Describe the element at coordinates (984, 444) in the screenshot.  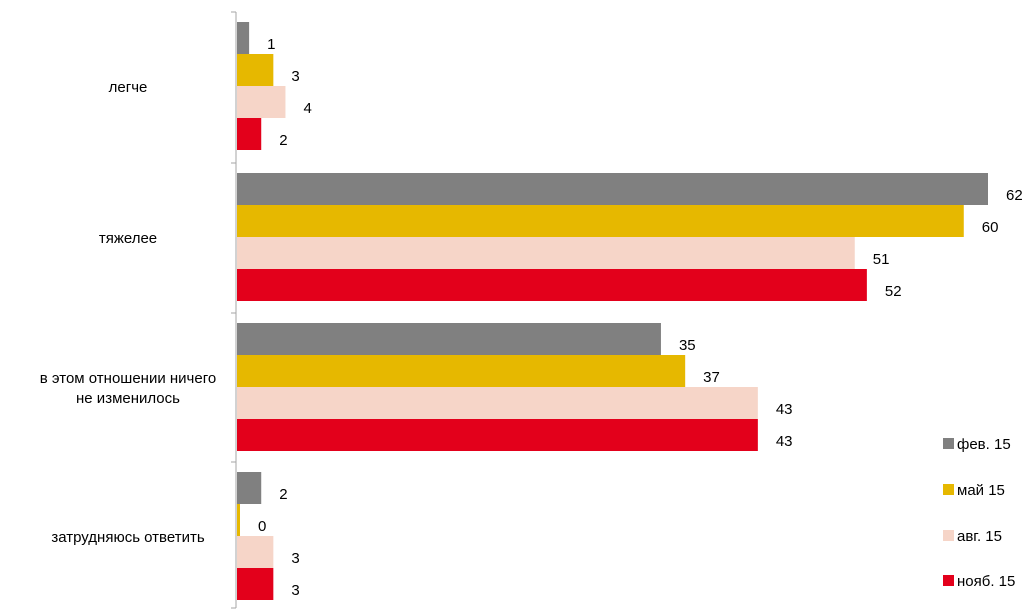
I see `legend-label: фев. 15` at that location.